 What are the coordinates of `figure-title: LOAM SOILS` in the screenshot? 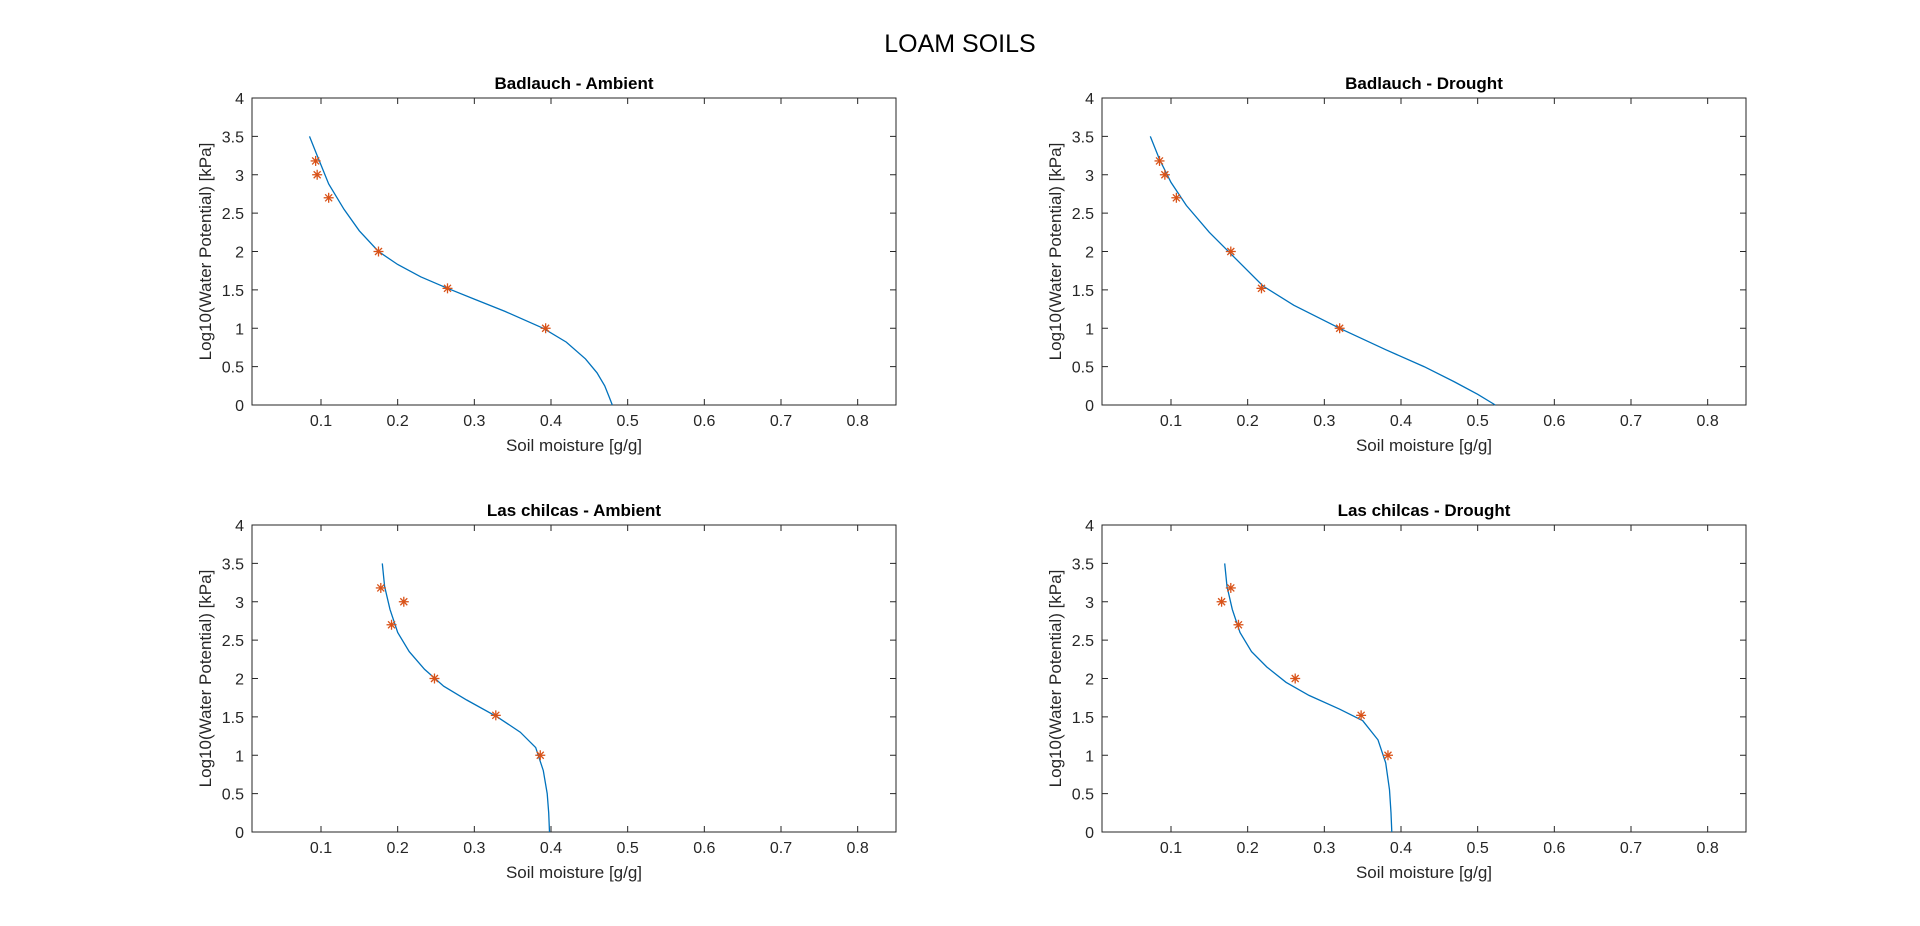 It's located at (960, 44).